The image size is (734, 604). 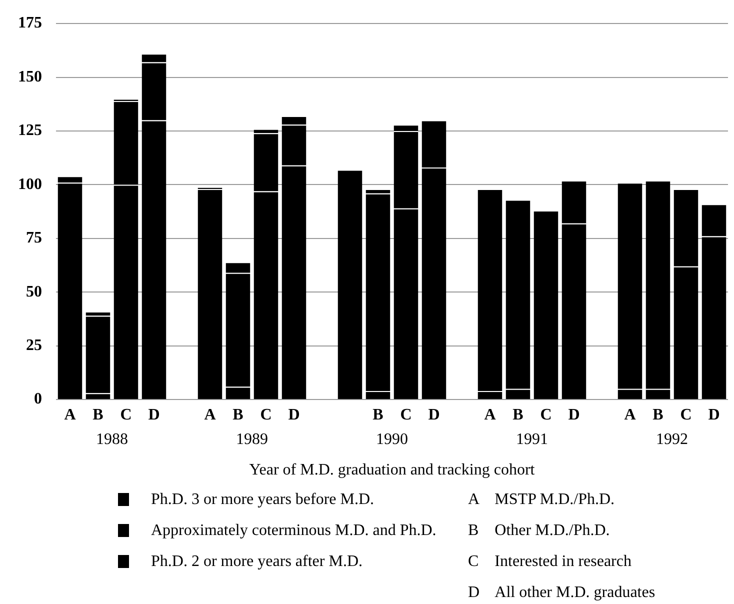 I want to click on text: 1991, so click(x=532, y=439).